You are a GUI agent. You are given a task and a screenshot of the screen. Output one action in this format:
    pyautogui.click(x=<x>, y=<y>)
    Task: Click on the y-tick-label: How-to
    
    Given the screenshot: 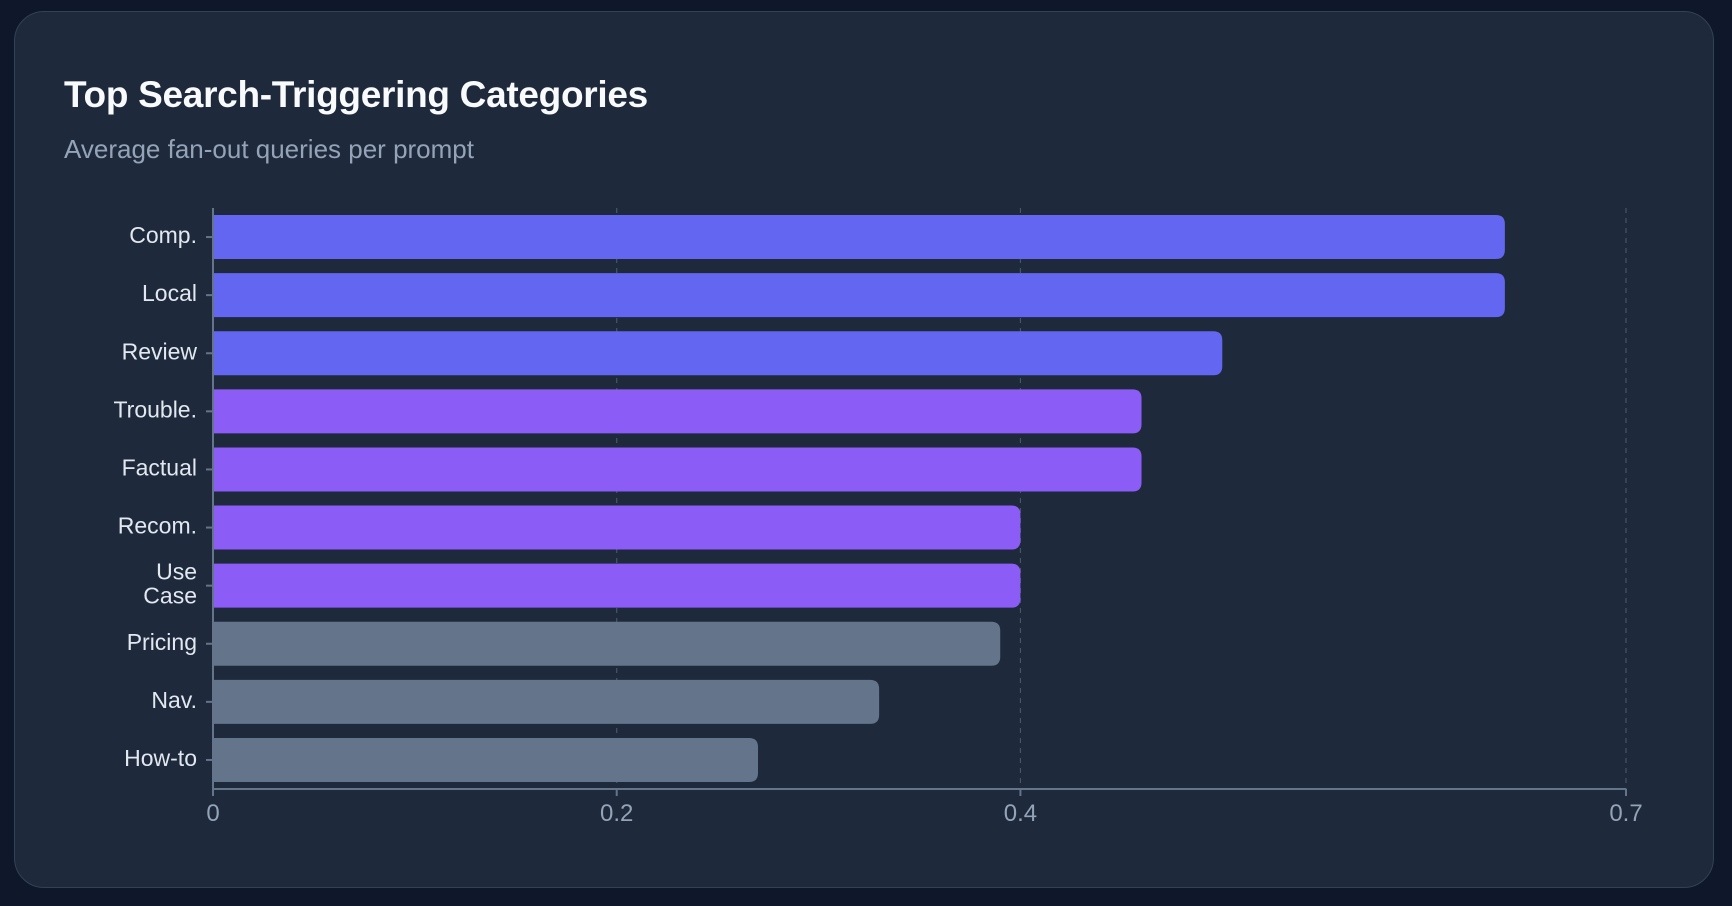 What is the action you would take?
    pyautogui.click(x=160, y=758)
    